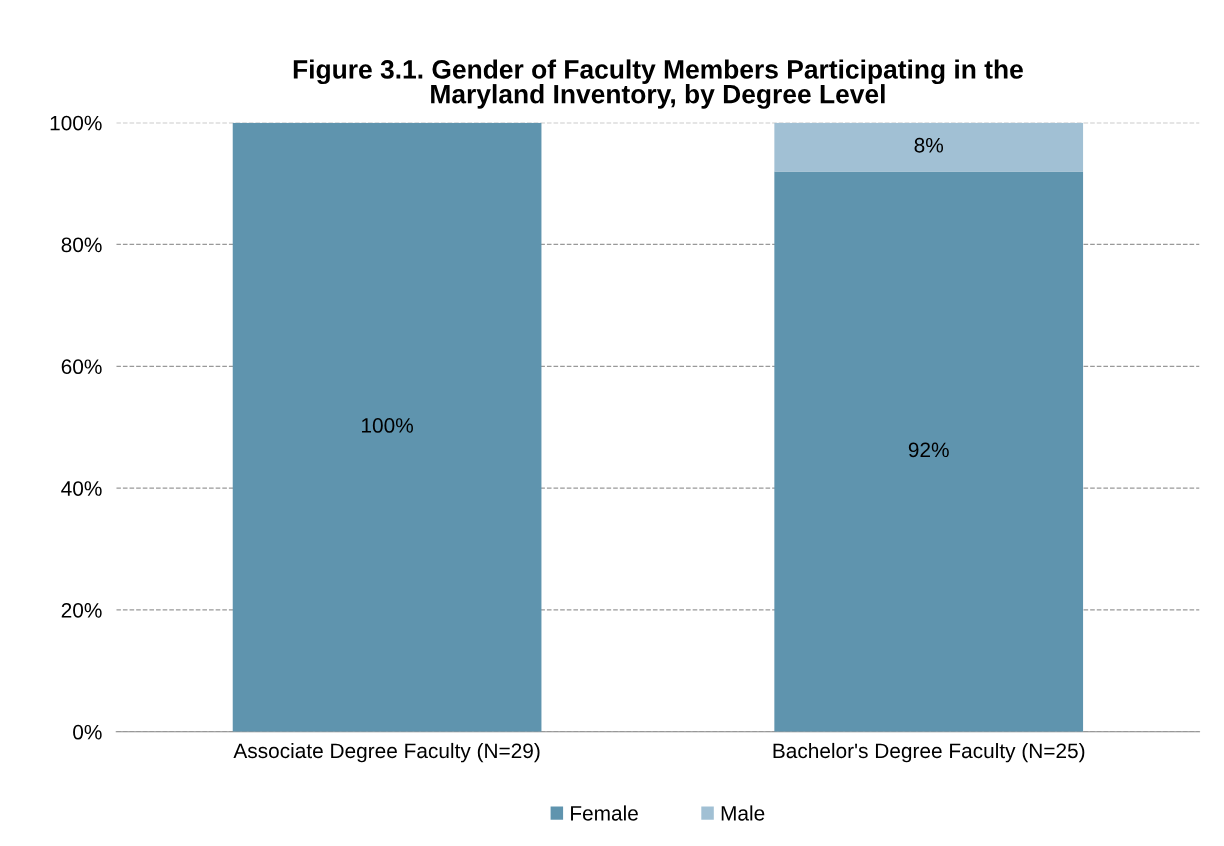  I want to click on data-label: 92%, so click(928, 450).